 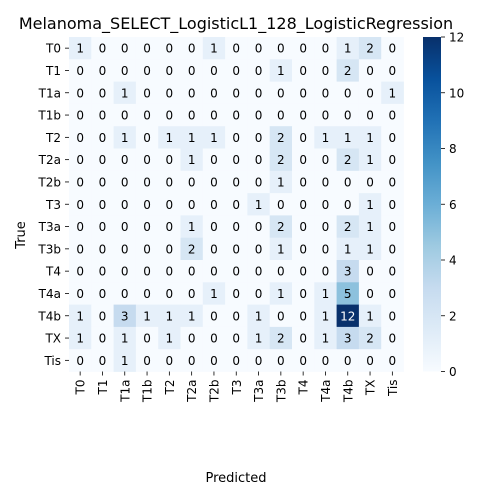 I want to click on colorbar-tick-label: 10, so click(x=456, y=93).